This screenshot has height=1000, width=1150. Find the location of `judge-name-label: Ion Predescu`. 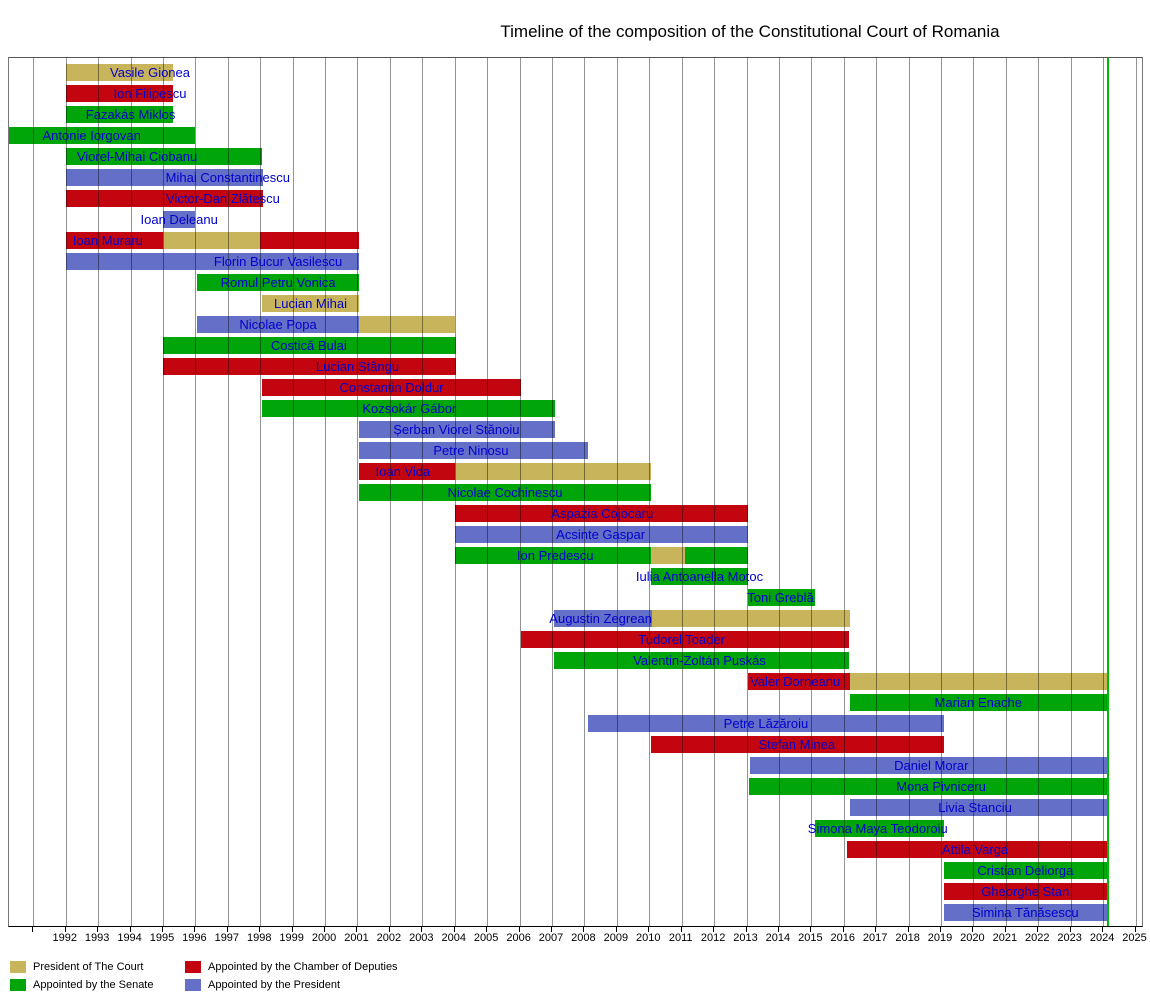

judge-name-label: Ion Predescu is located at coordinates (555, 555).